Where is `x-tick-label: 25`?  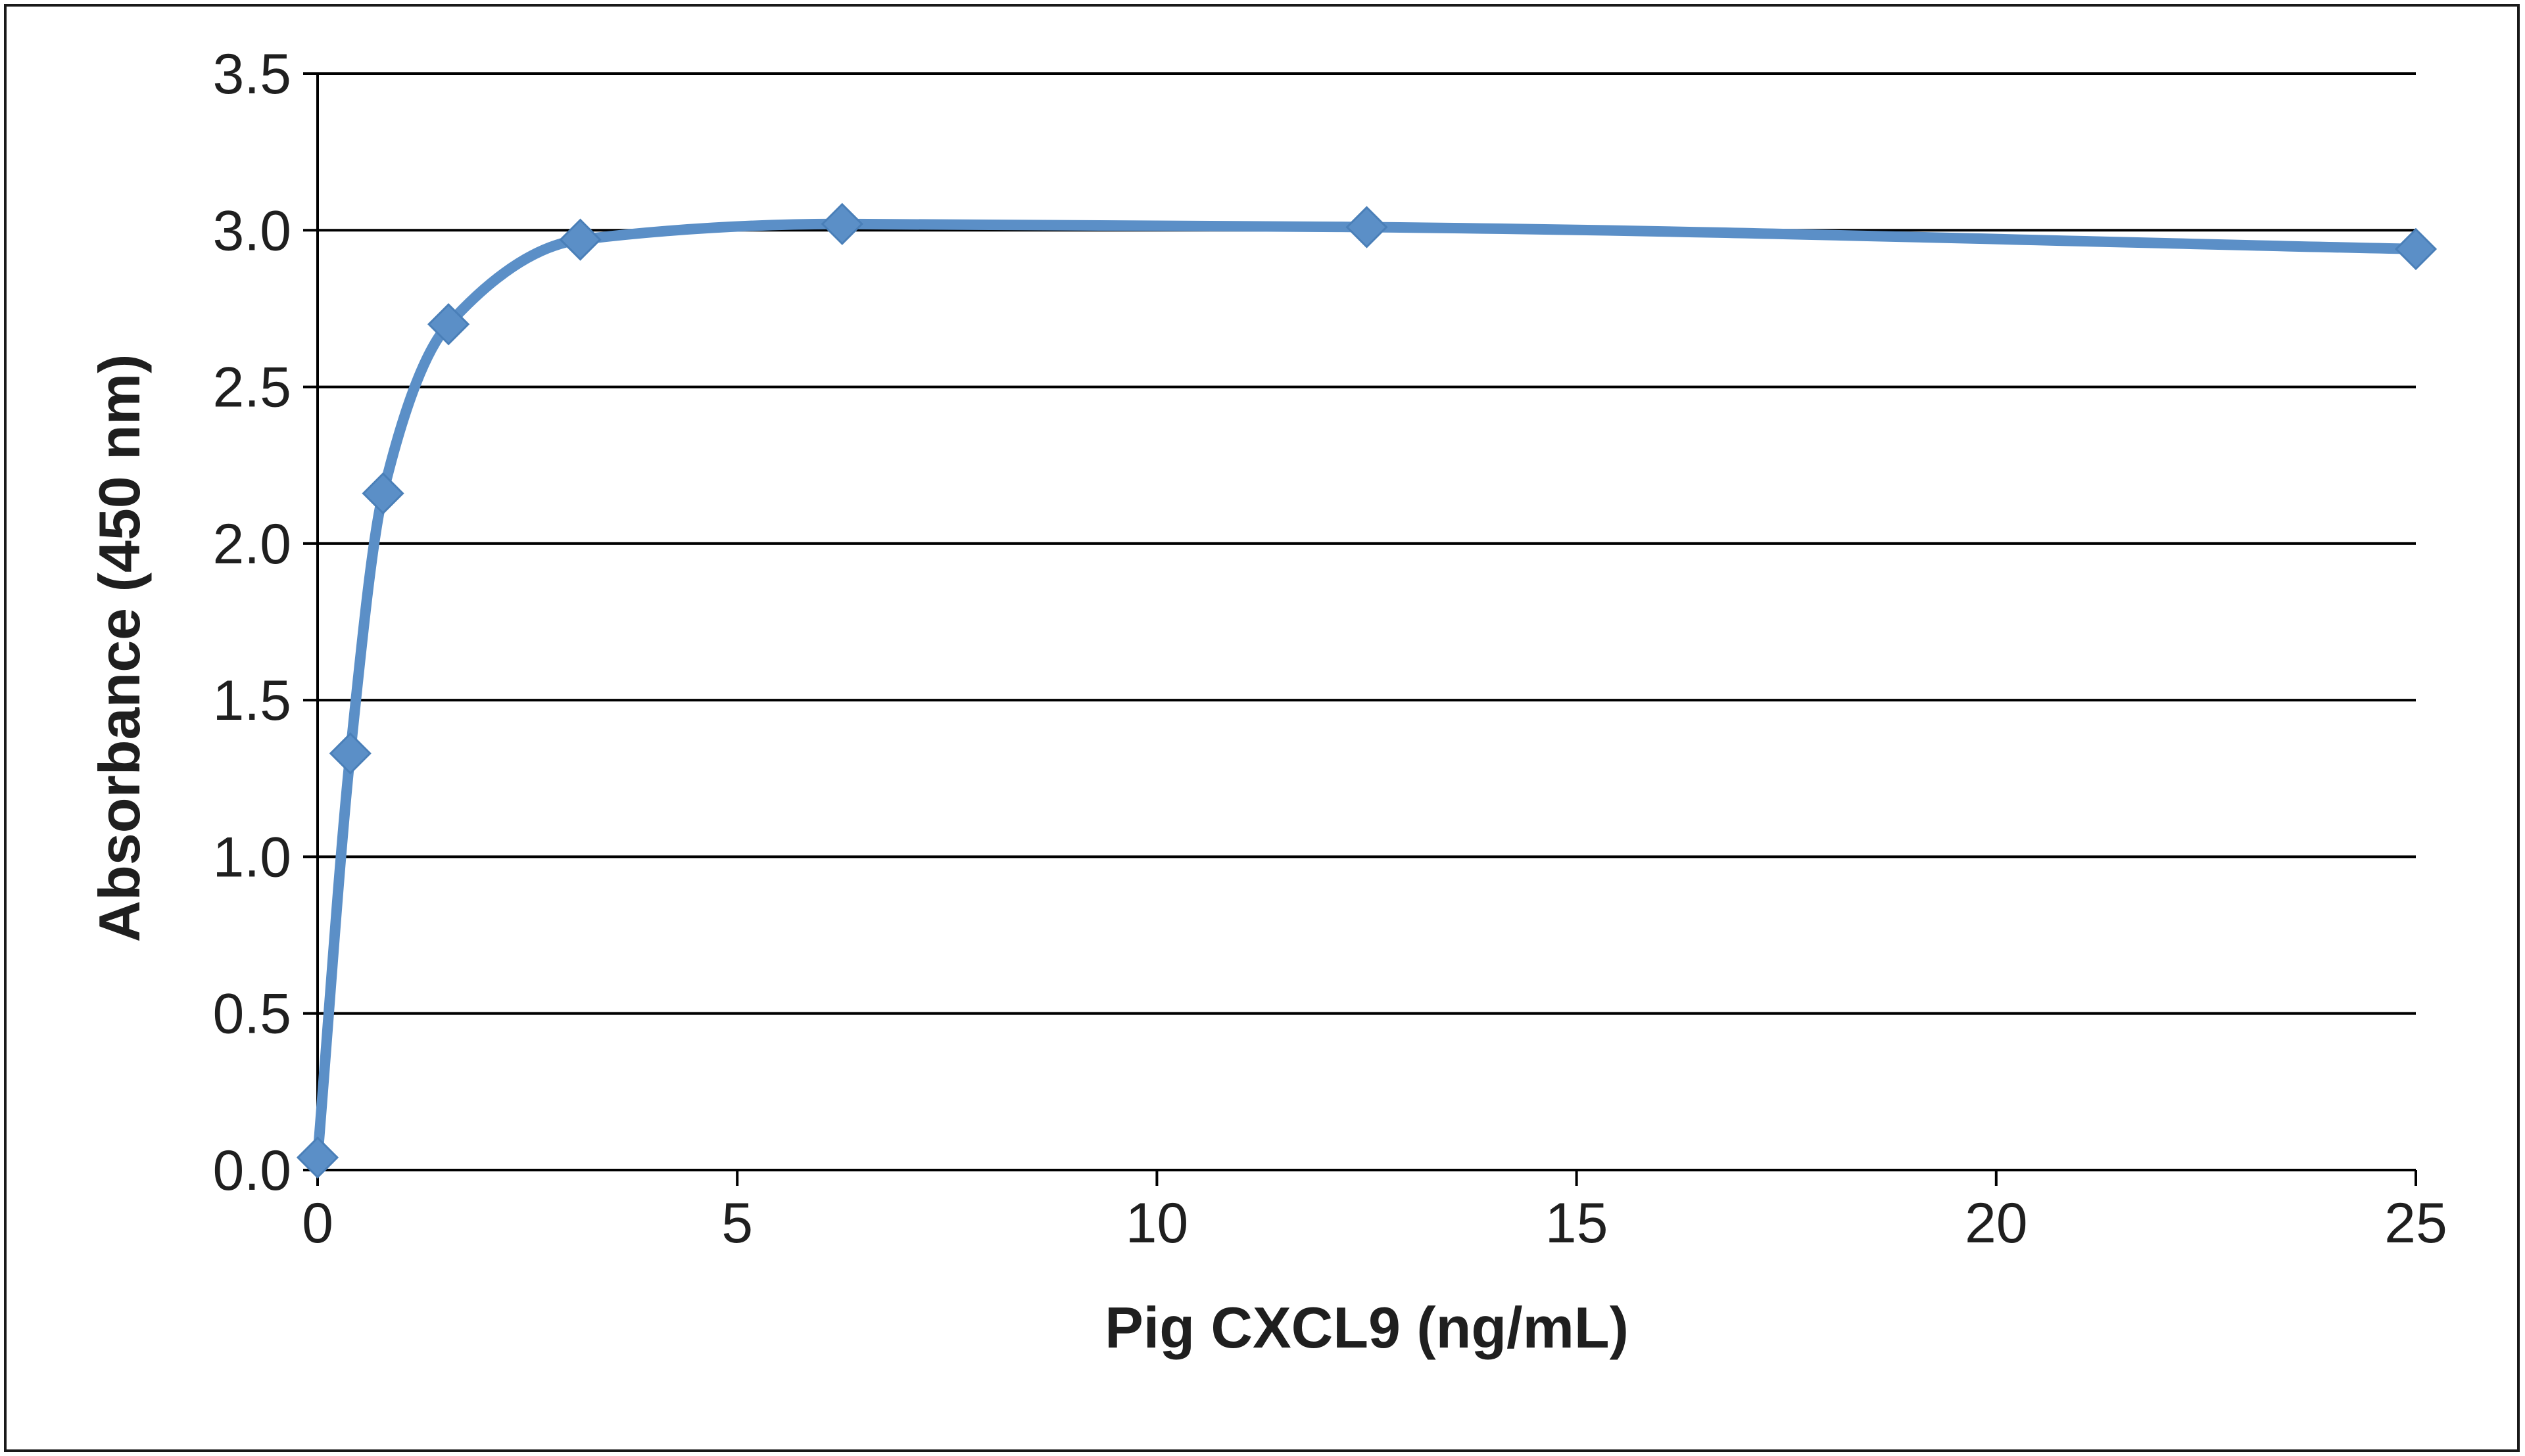
x-tick-label: 25 is located at coordinates (2415, 1223).